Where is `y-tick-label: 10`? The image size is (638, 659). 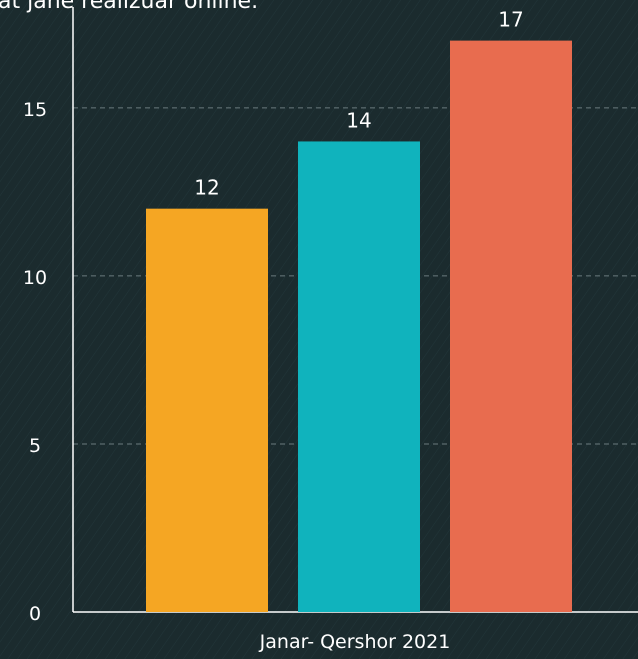 y-tick-label: 10 is located at coordinates (35, 278).